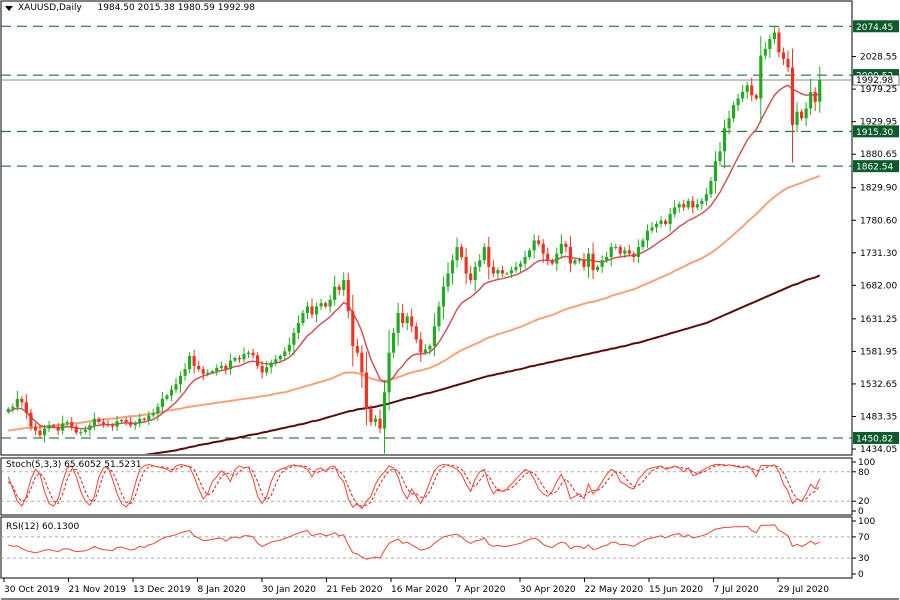  I want to click on time-tick-label: 29 Jul 2020, so click(803, 590).